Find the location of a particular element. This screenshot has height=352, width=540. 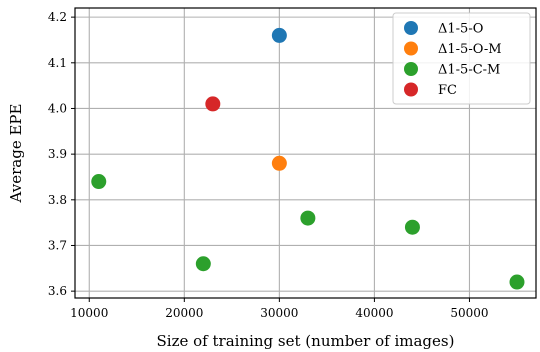

y-tick-label: 4.2 is located at coordinates (57, 17).